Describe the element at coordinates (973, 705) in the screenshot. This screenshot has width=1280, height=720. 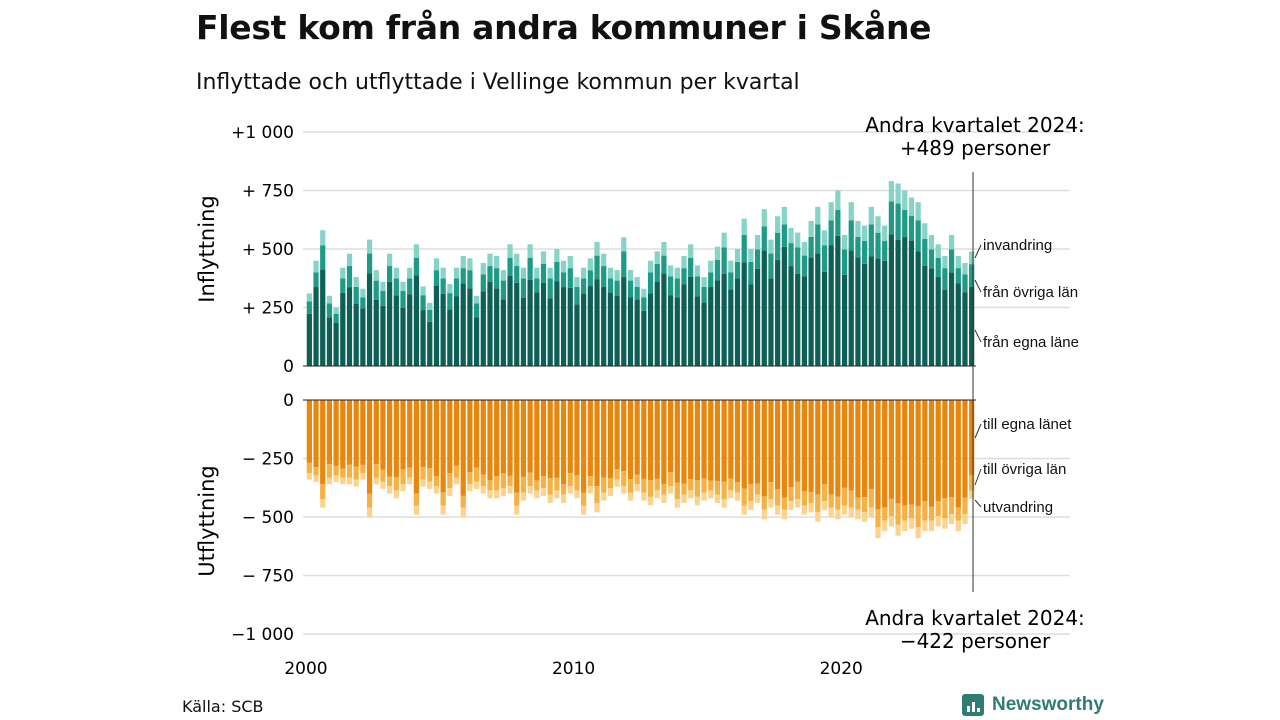
I see `newsworthy-logo-icon` at that location.